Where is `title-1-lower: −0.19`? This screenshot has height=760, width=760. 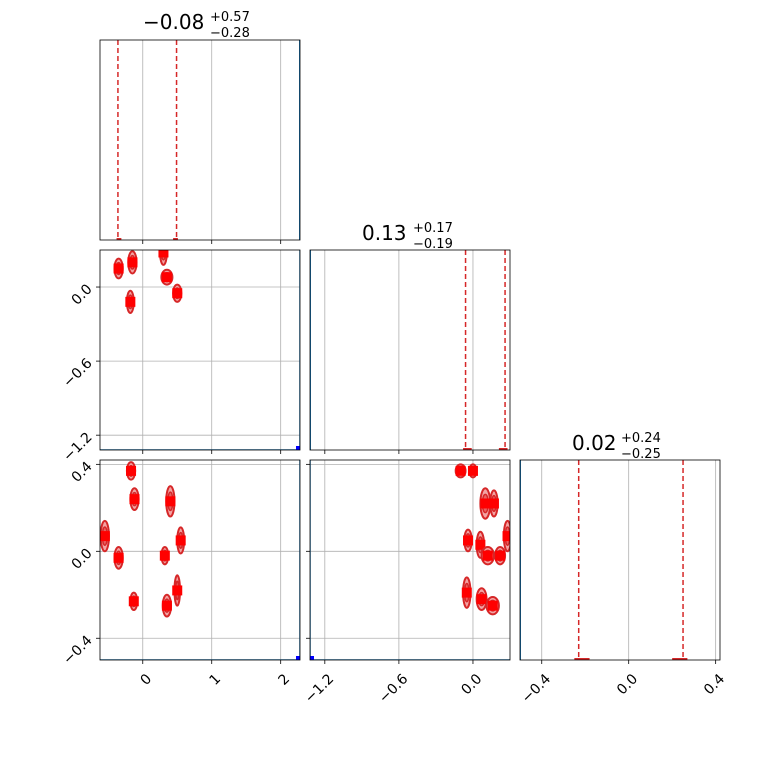 title-1-lower: −0.19 is located at coordinates (433, 244).